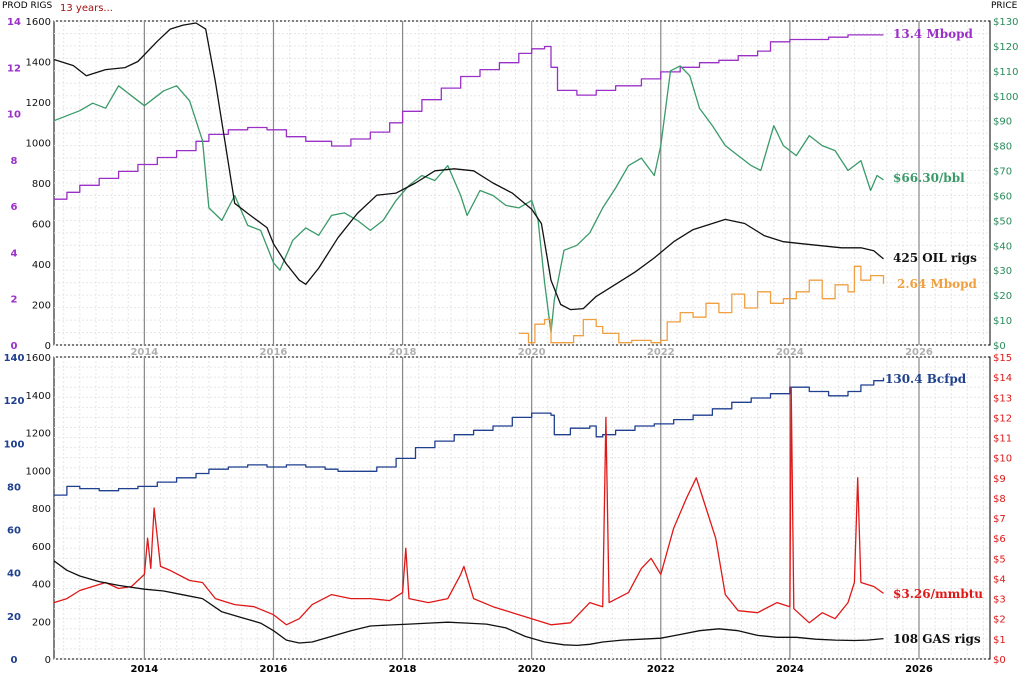 The image size is (1020, 680). What do you see at coordinates (403, 352) in the screenshot?
I see `x-tick-label: 2018` at bounding box center [403, 352].